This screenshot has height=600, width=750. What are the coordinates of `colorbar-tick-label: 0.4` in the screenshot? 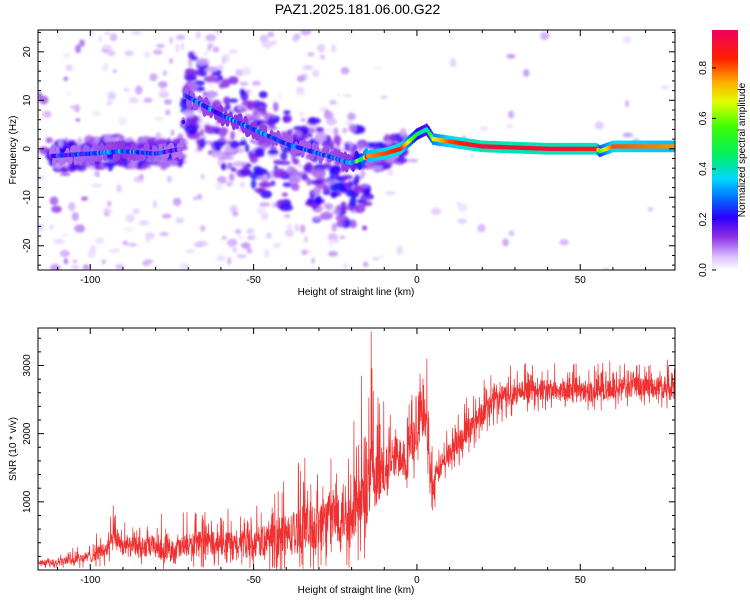 It's located at (703, 169).